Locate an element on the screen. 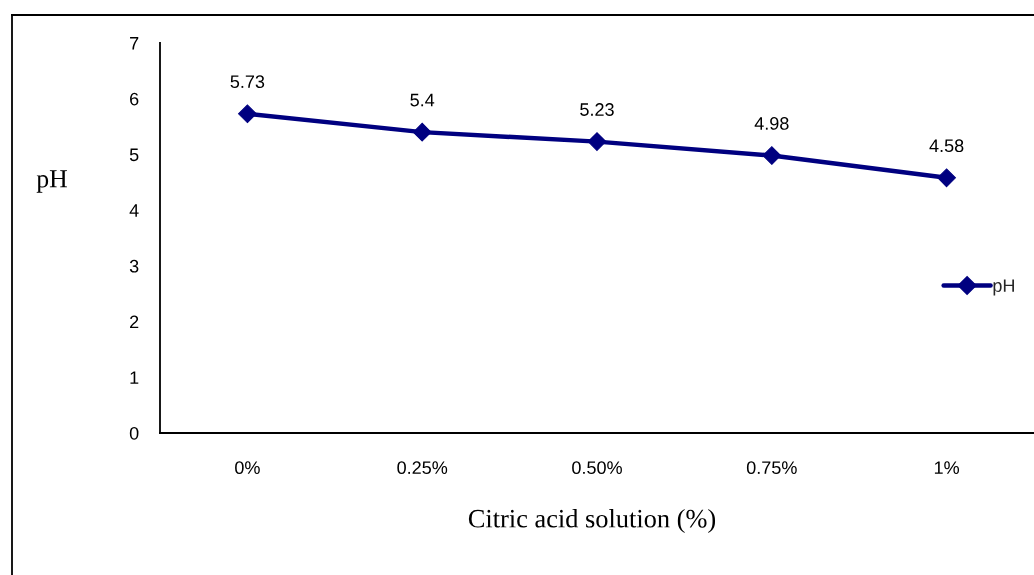 Image resolution: width=1034 pixels, height=575 pixels. y-tick-label: 6 is located at coordinates (134, 99).